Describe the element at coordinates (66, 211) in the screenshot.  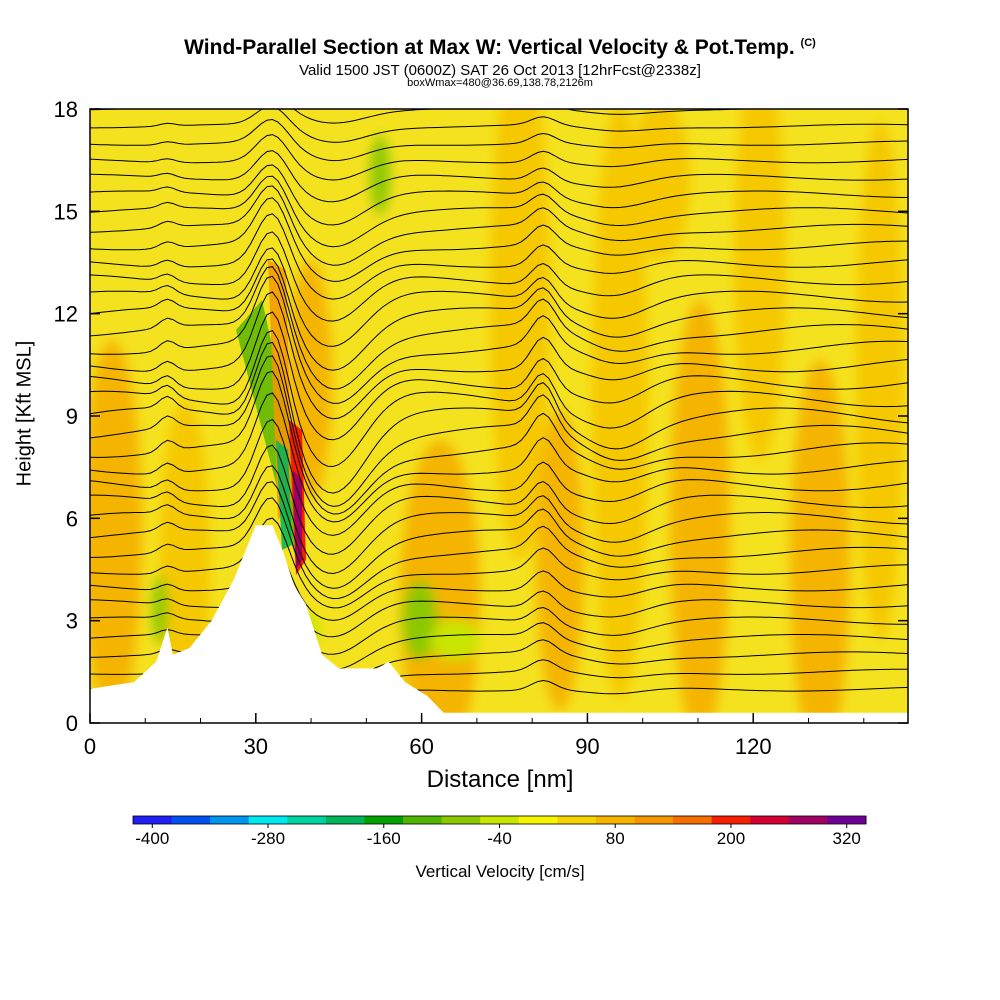
I see `y-tick-label: 15` at that location.